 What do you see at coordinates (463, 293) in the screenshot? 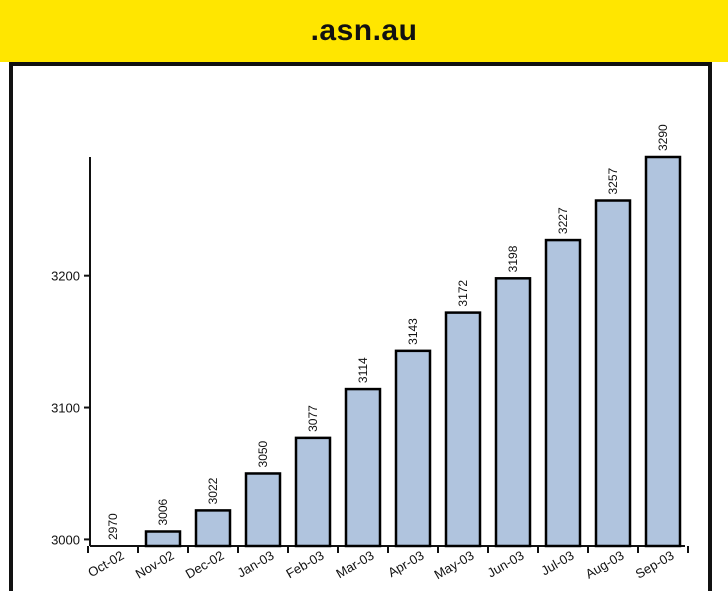
I see `data-label: 3172` at bounding box center [463, 293].